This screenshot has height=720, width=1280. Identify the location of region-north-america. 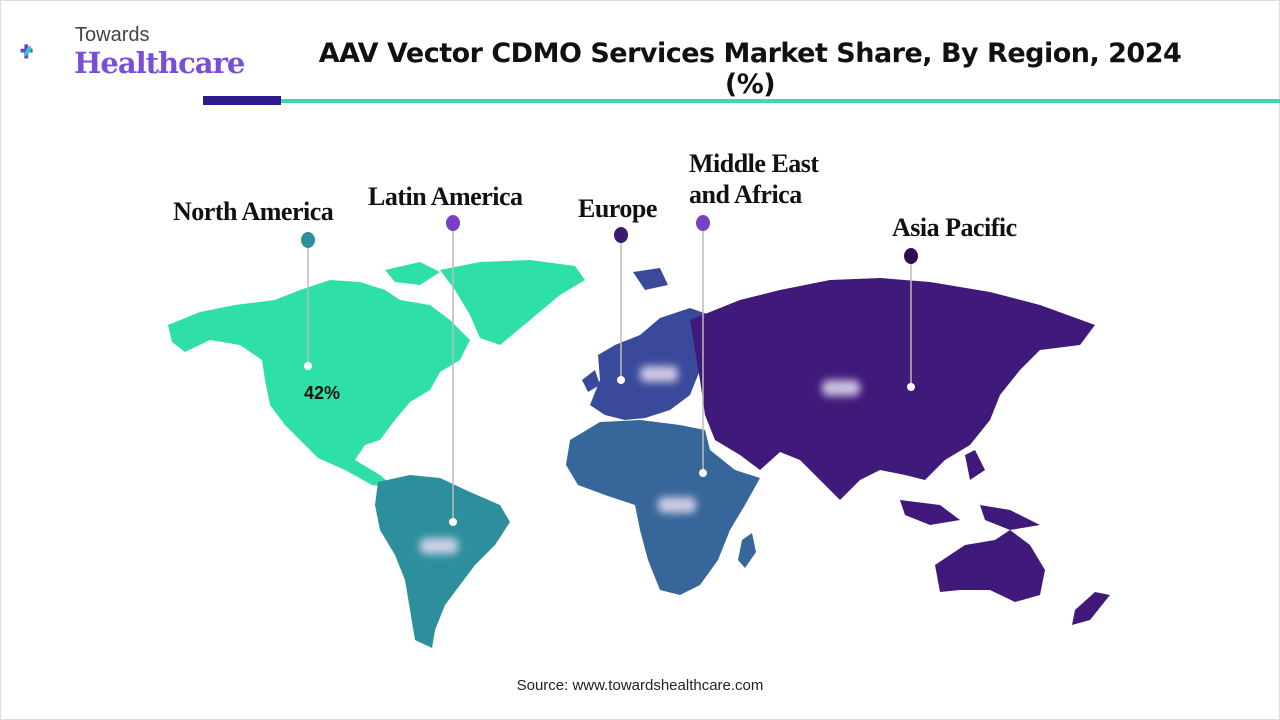
(376, 374).